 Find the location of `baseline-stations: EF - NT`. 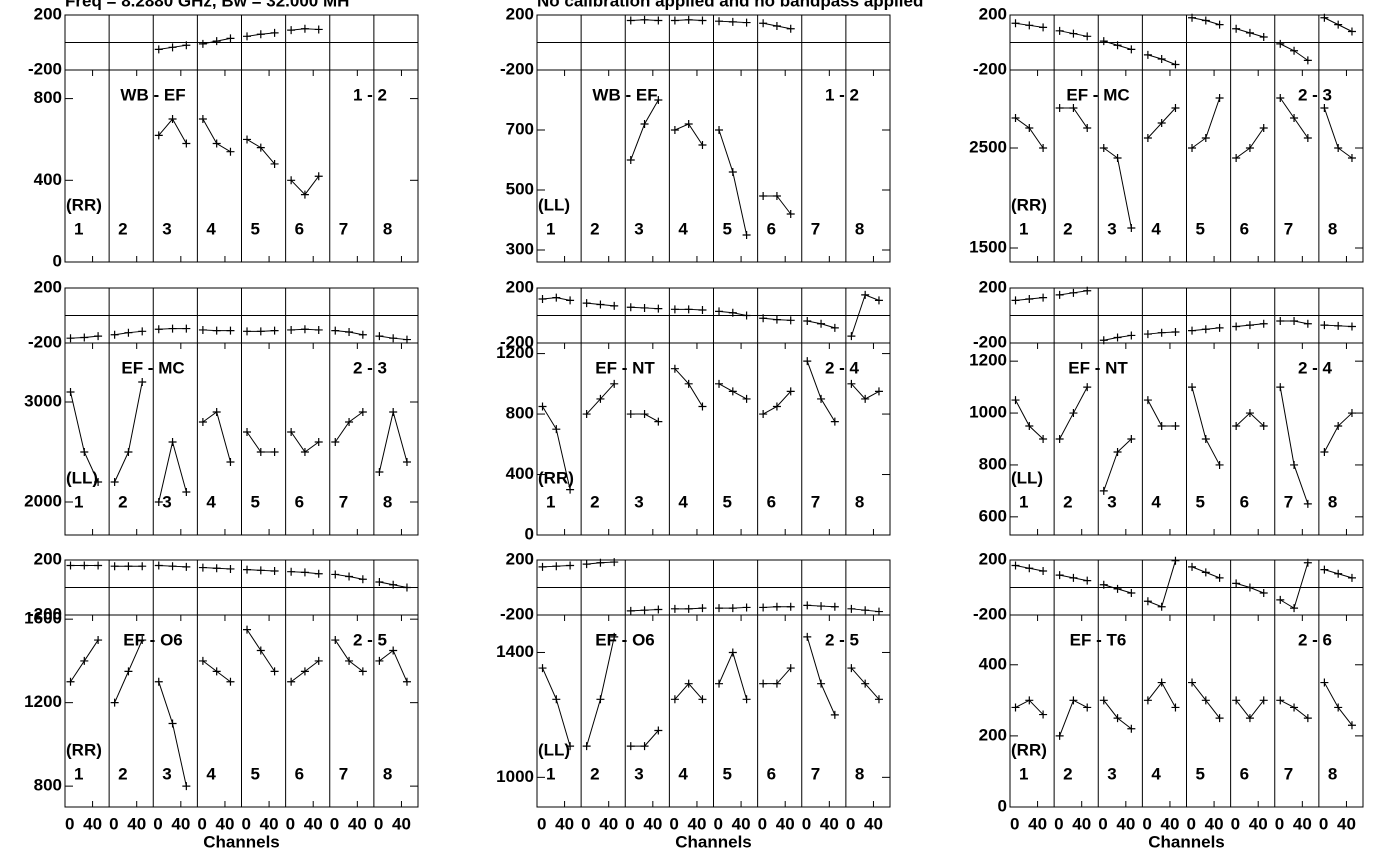

baseline-stations: EF - NT is located at coordinates (625, 367).